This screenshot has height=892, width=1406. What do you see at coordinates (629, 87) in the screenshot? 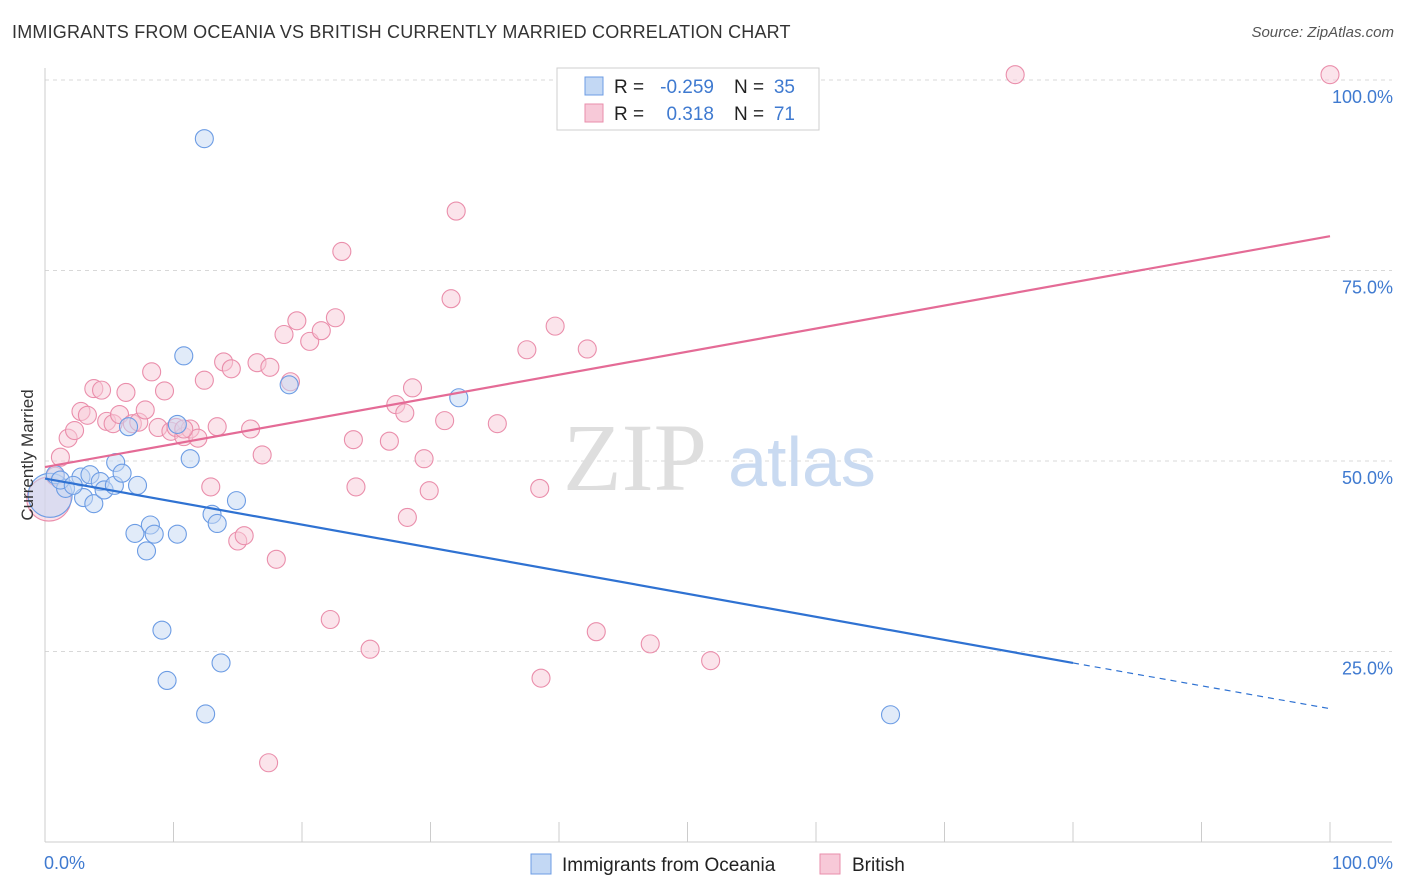
I see `legend-r-label-oceania: R =` at bounding box center [629, 87].